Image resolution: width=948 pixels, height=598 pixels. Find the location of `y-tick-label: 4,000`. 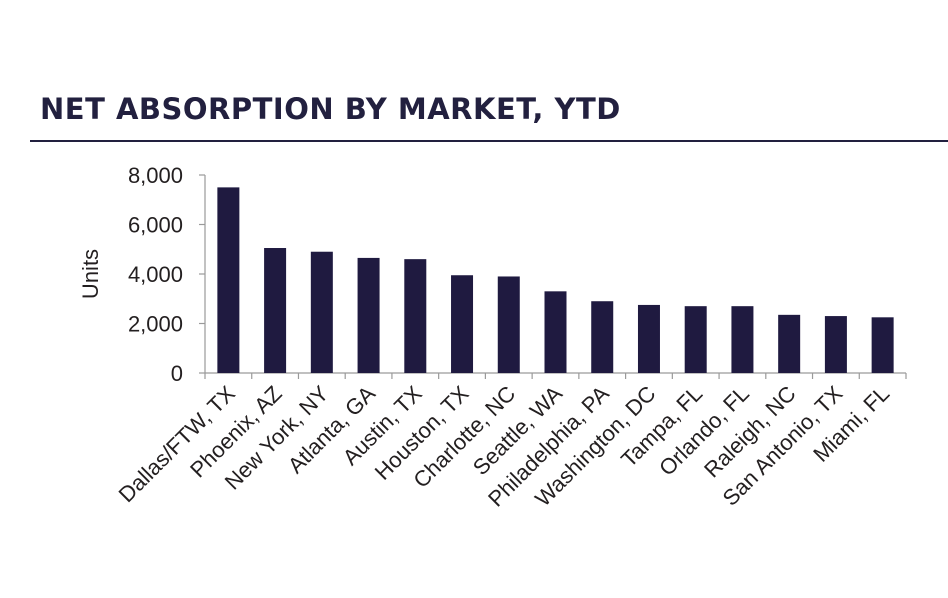

y-tick-label: 4,000 is located at coordinates (155, 274).